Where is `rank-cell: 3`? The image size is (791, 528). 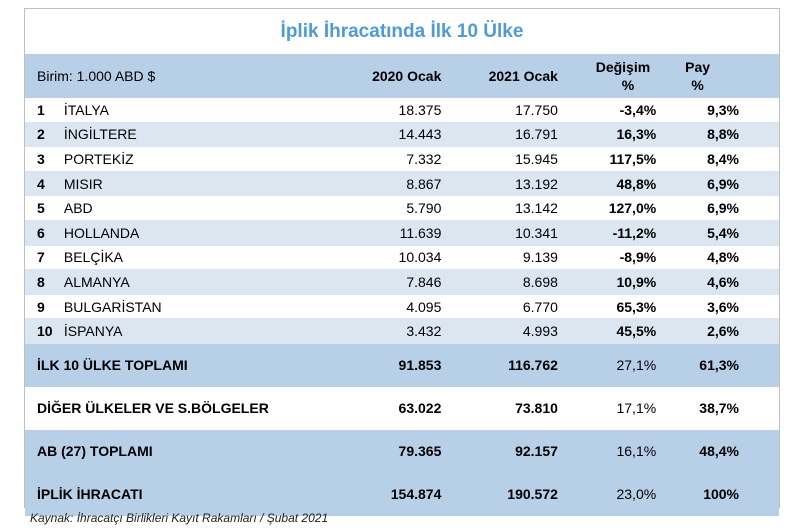
rank-cell: 3 is located at coordinates (44, 159).